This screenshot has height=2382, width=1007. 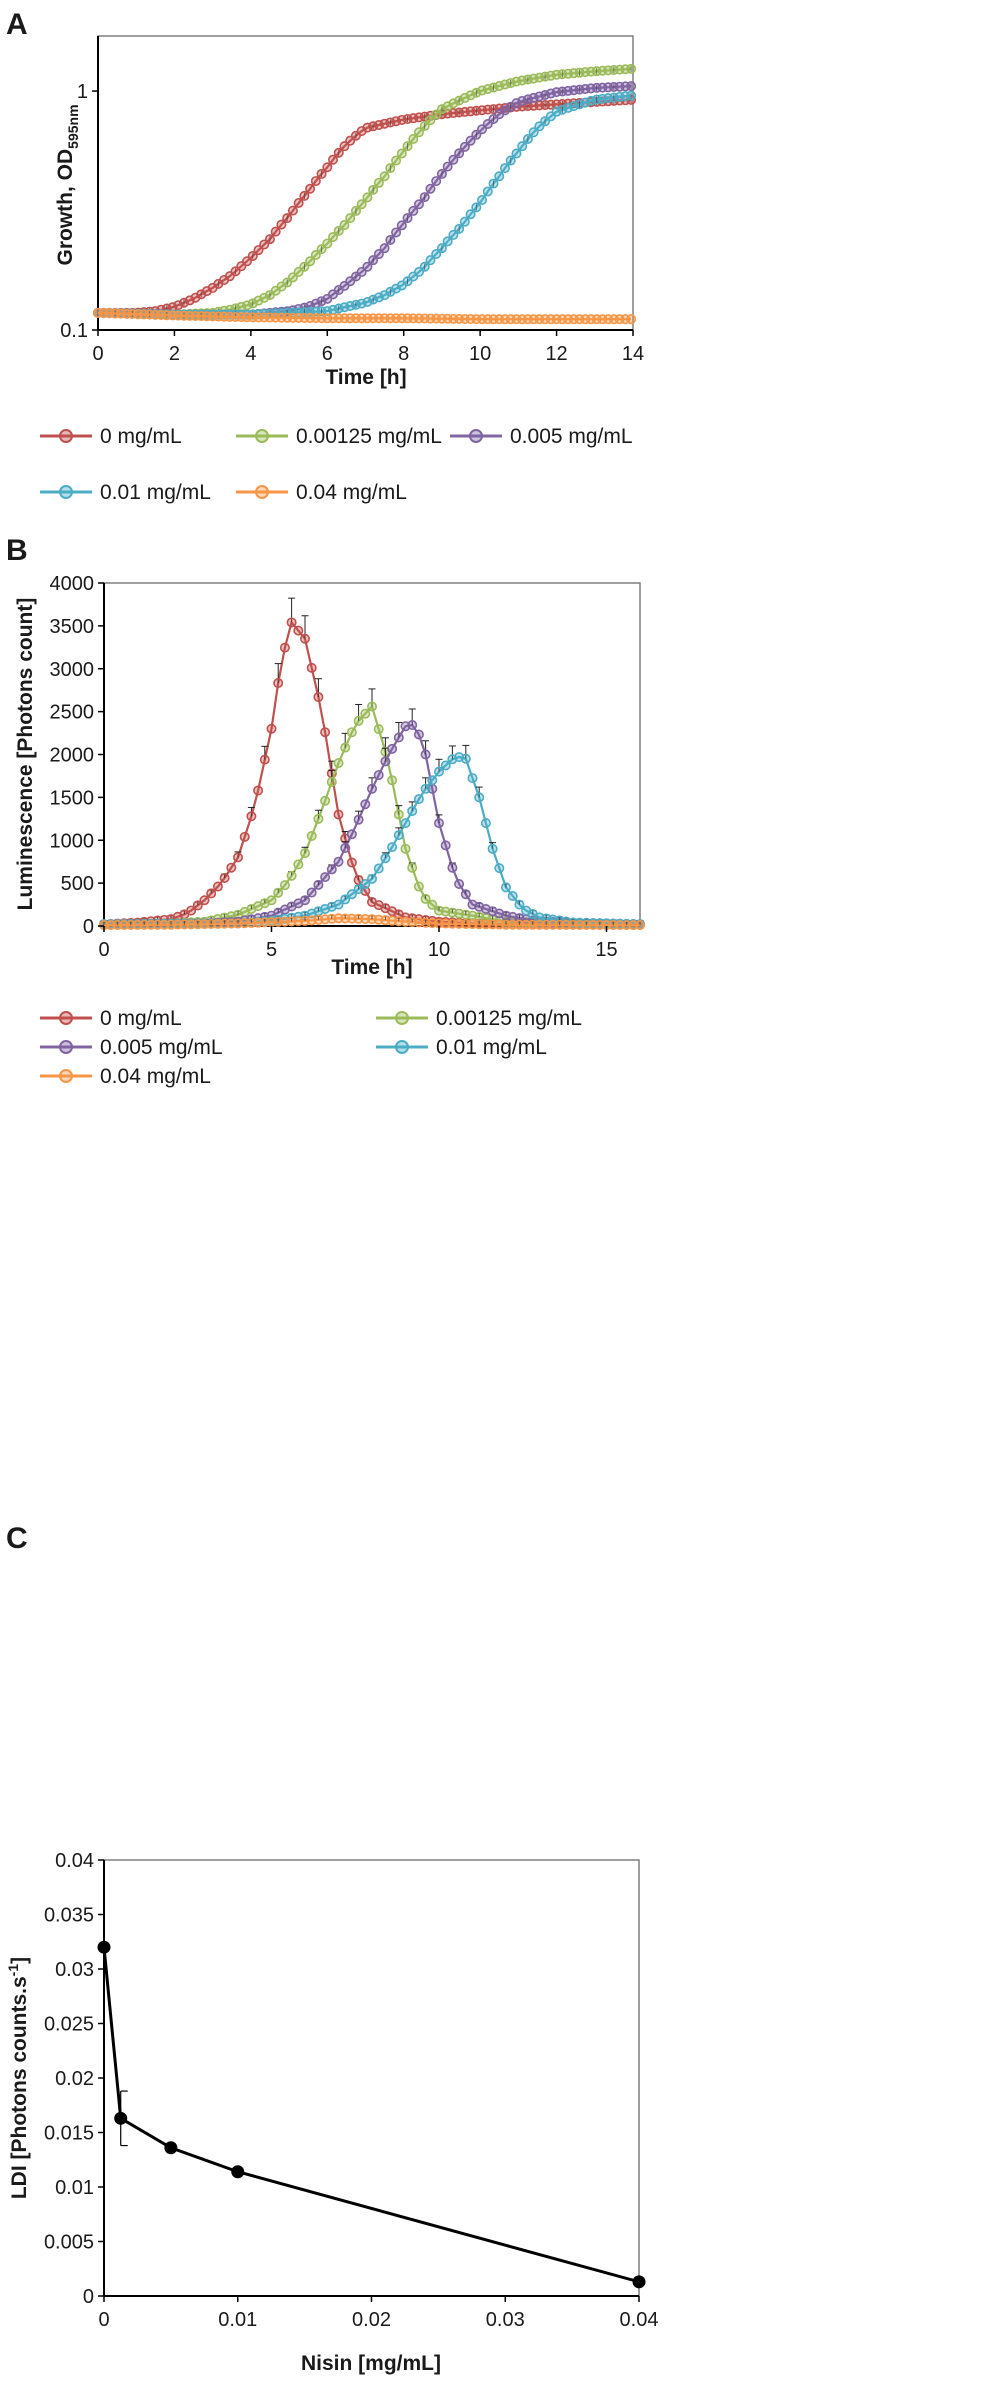 I want to click on y-tick-label: 2000, so click(x=72, y=756).